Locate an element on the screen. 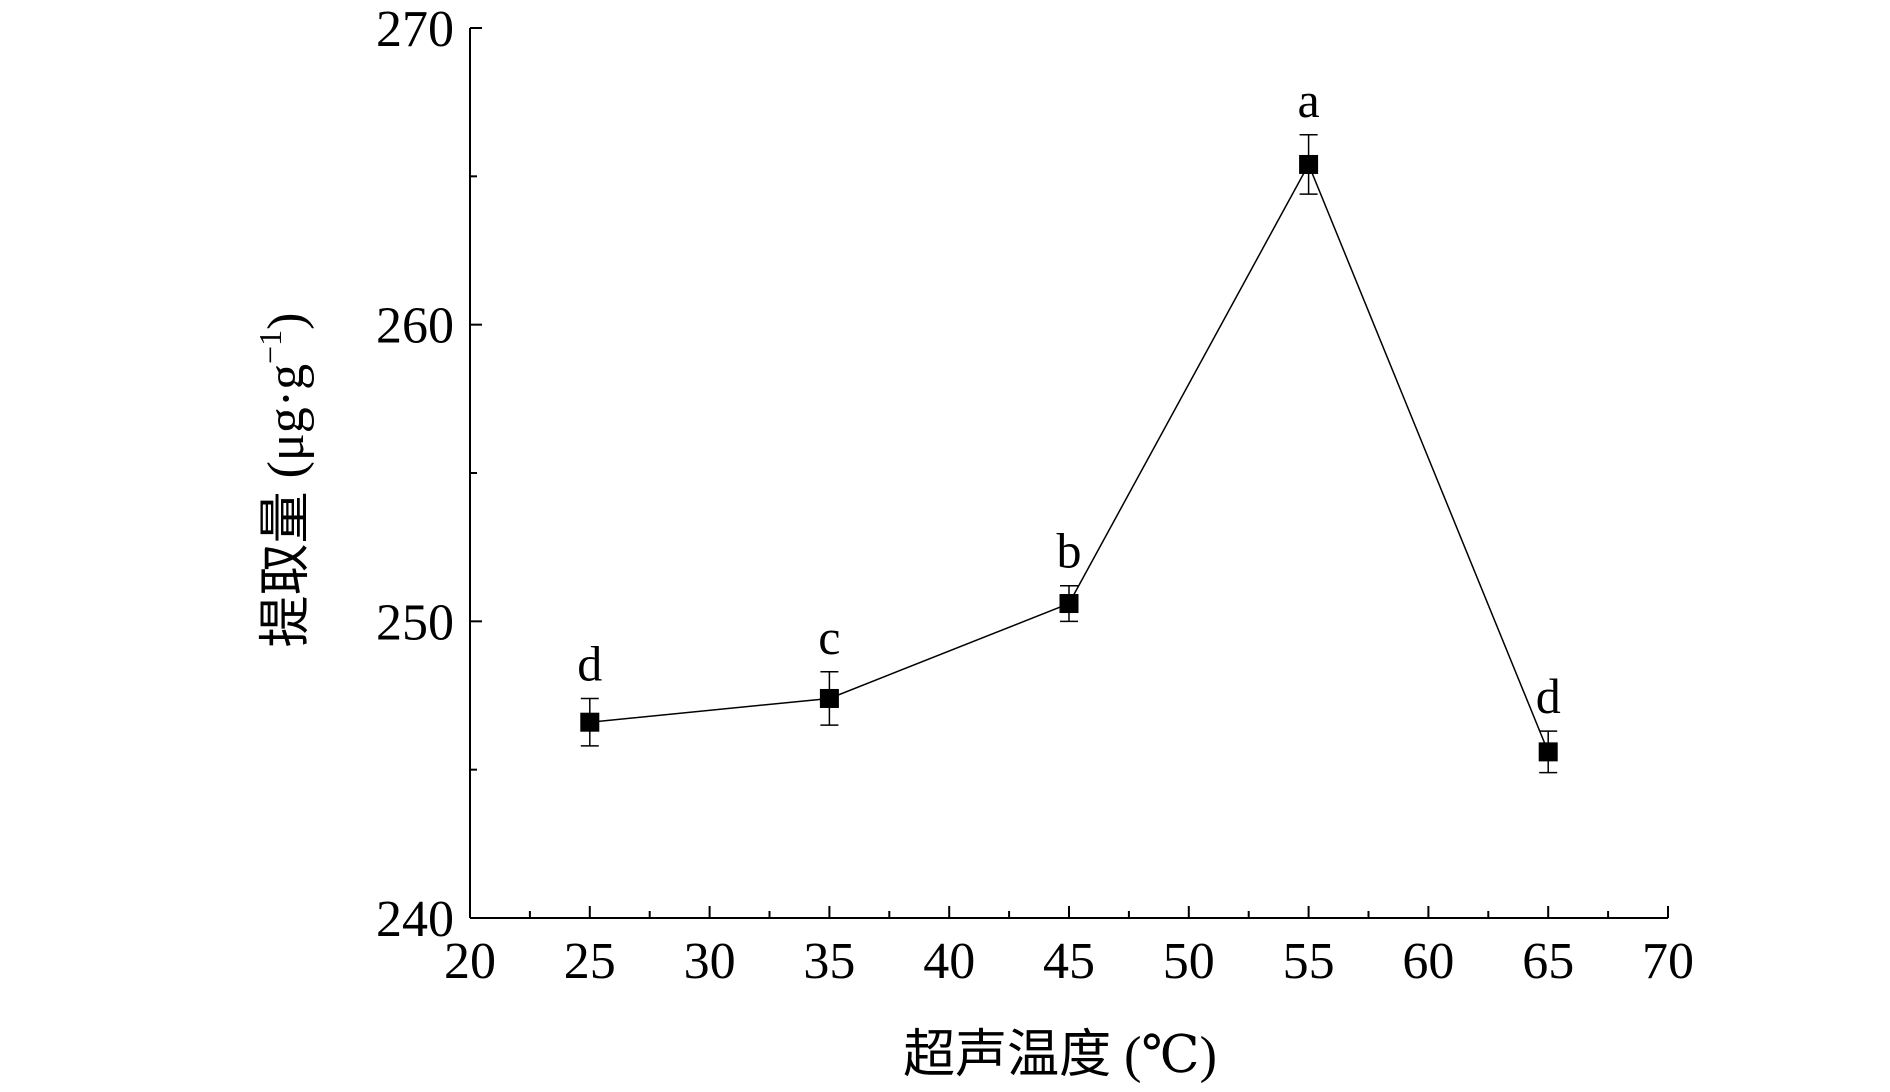 The image size is (1890, 1092). x-tick-label: 25 is located at coordinates (590, 961).